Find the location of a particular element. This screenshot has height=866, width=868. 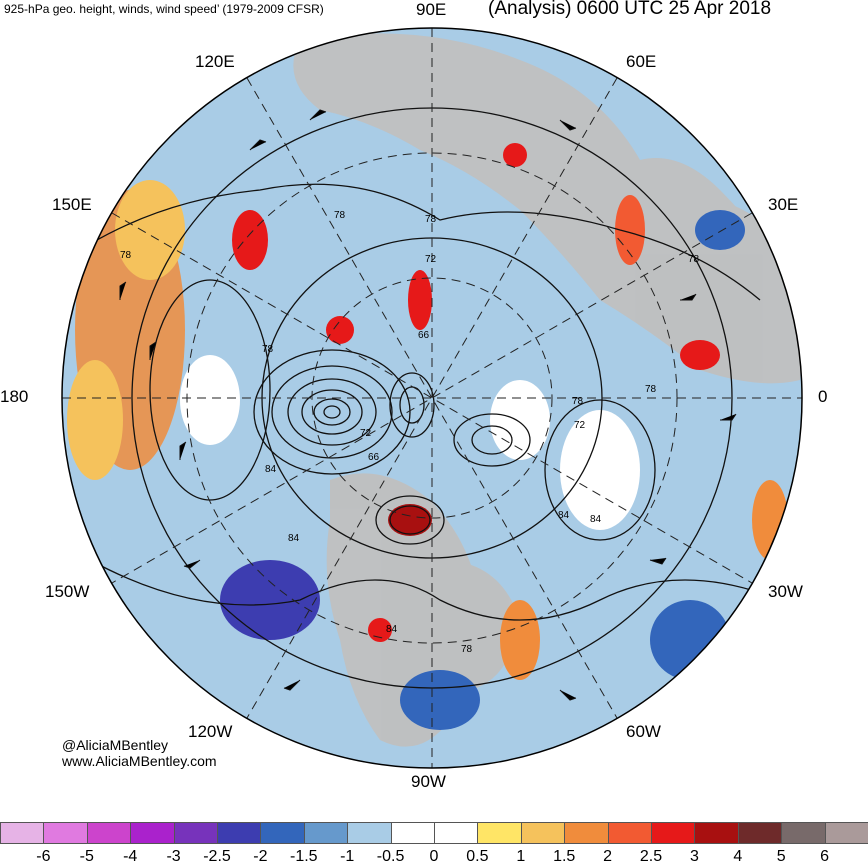

colorbar-tick-label: -4 is located at coordinates (130, 856).